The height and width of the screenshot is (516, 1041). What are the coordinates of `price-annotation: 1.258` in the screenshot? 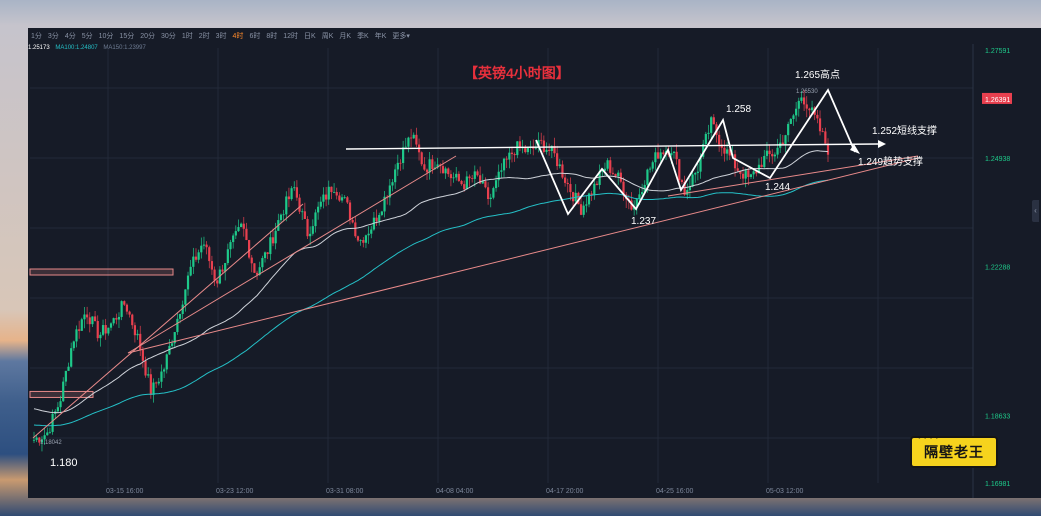 It's located at (738, 109).